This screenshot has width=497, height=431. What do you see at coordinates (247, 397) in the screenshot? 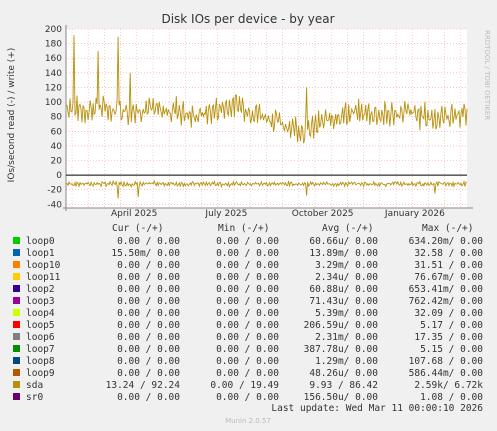
I see `legend-min-sr0: 0.00 / 0.00` at bounding box center [247, 397].